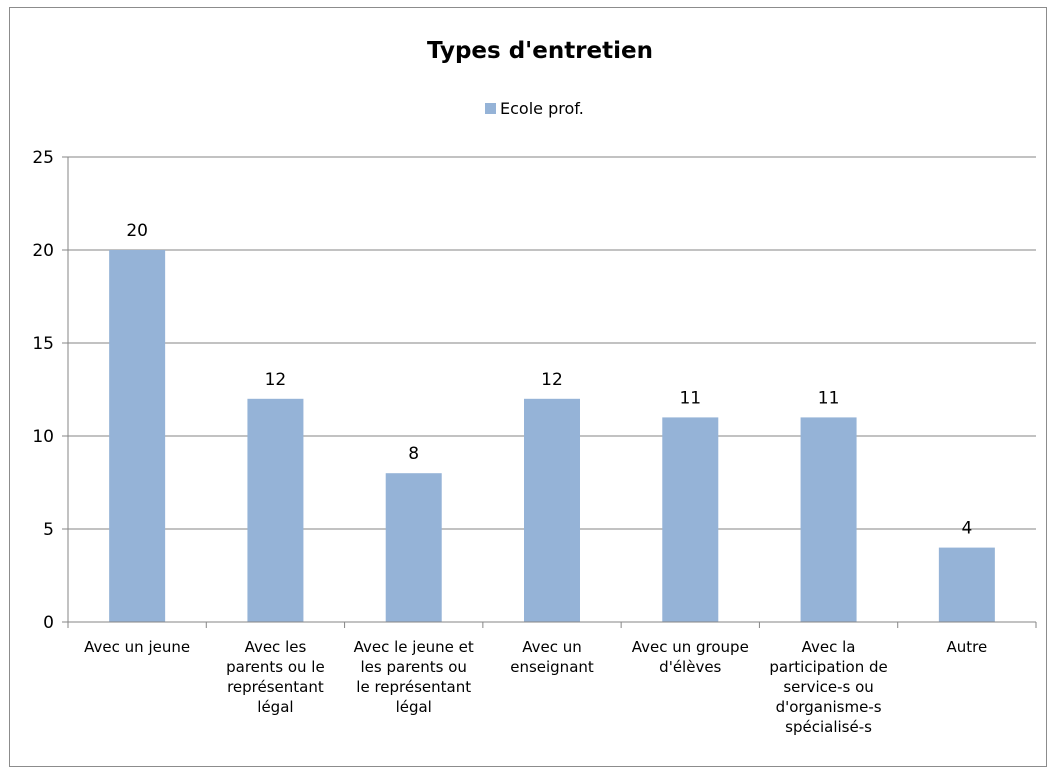 Image resolution: width=1056 pixels, height=767 pixels. I want to click on category-label-line: le représentant, so click(413, 687).